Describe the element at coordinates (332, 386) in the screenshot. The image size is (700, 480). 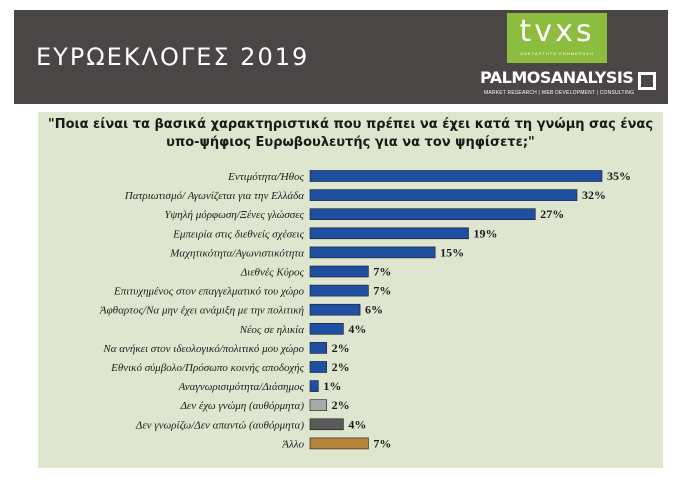
I see `data-label: 1%` at that location.